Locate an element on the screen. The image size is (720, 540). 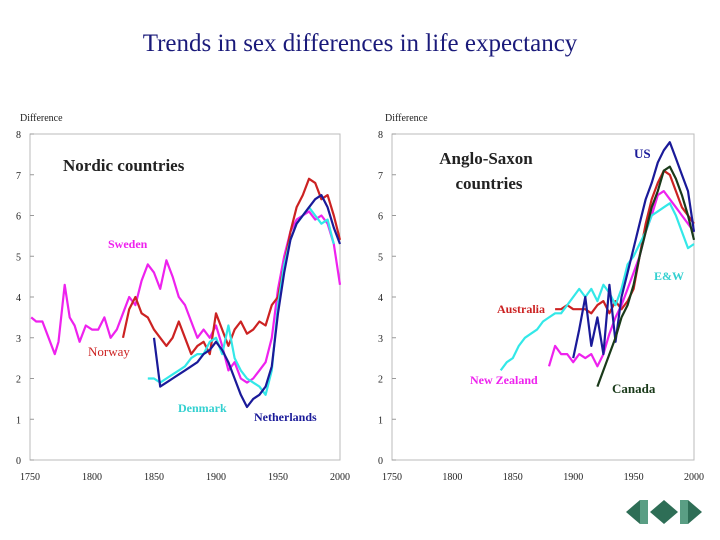
series-line-sweden is located at coordinates (186, 297).